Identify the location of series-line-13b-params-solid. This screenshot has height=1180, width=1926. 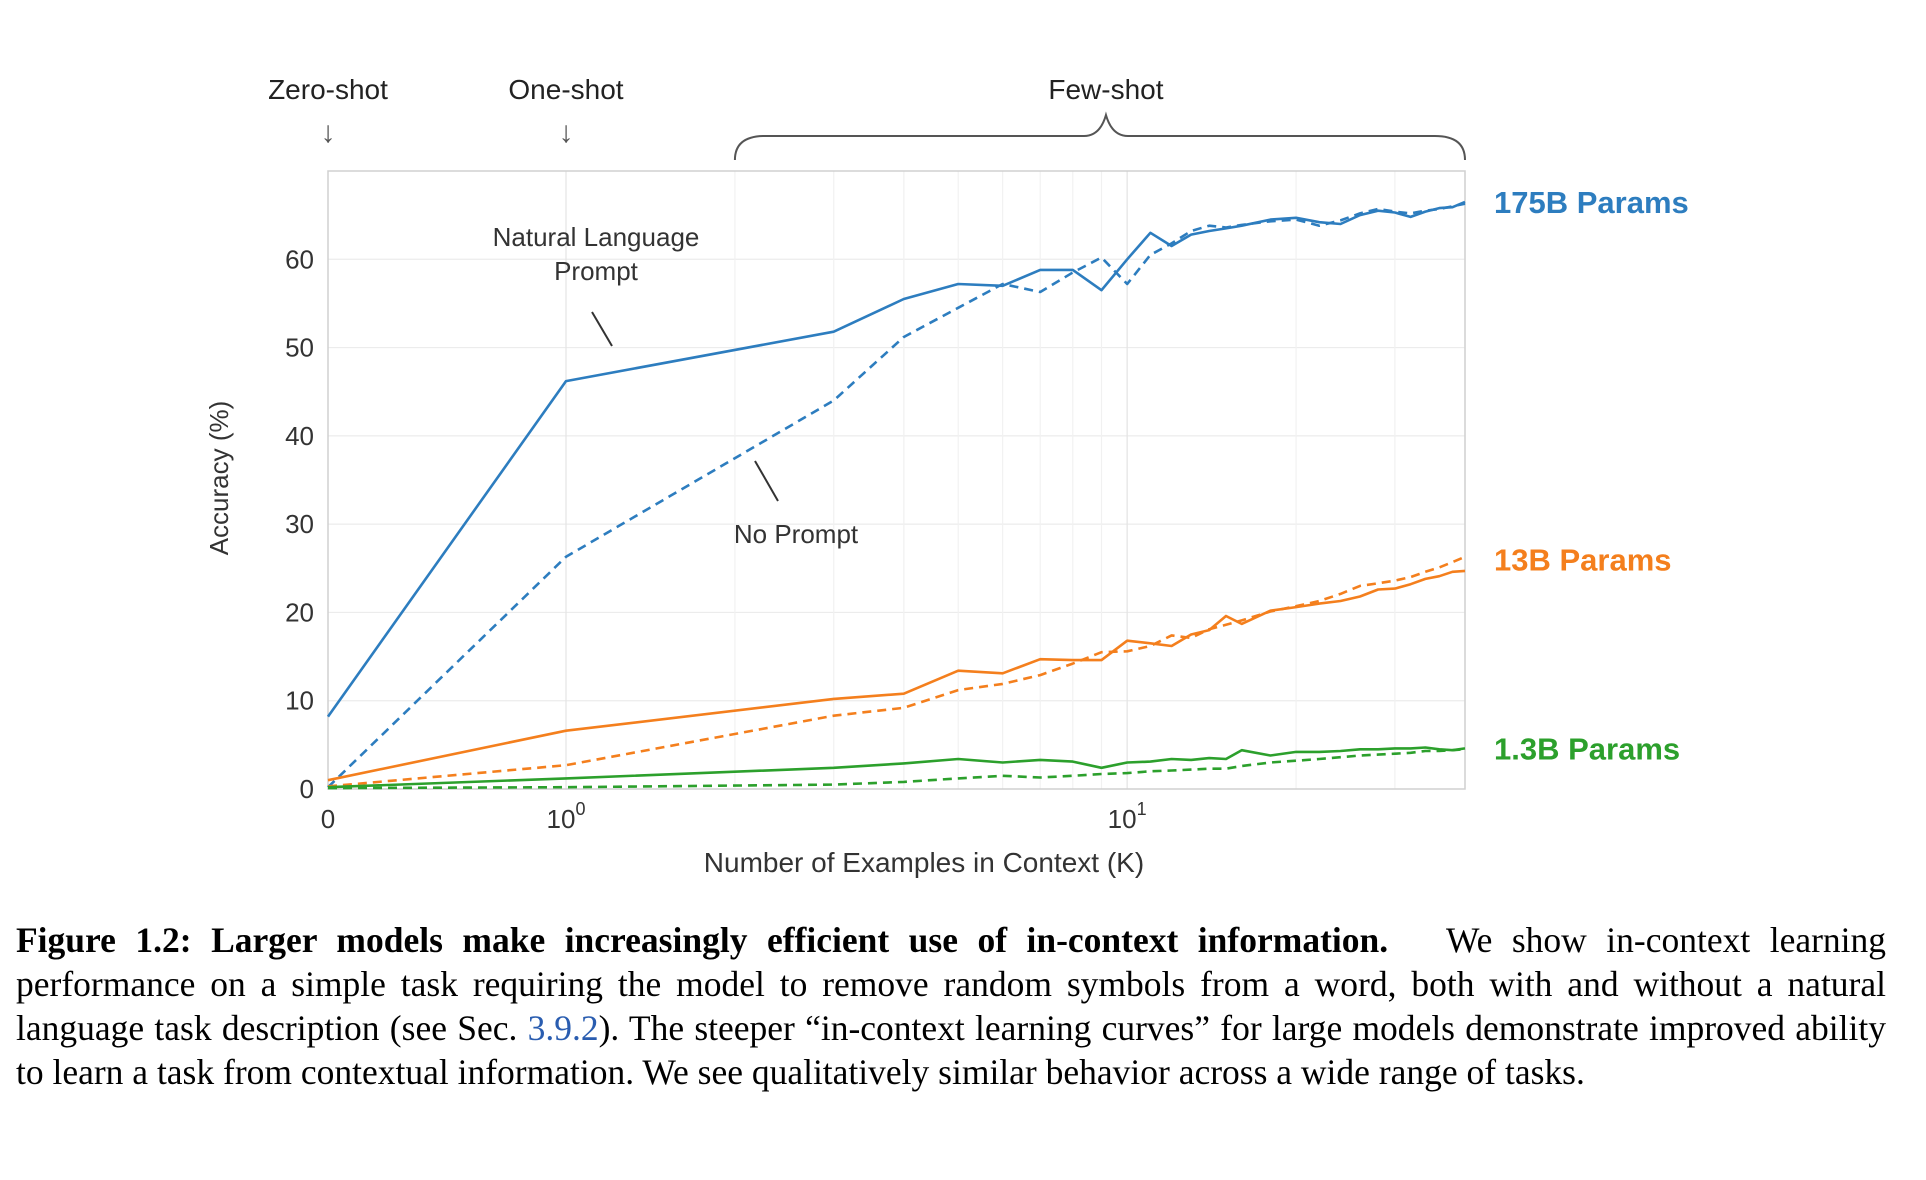
(896, 675).